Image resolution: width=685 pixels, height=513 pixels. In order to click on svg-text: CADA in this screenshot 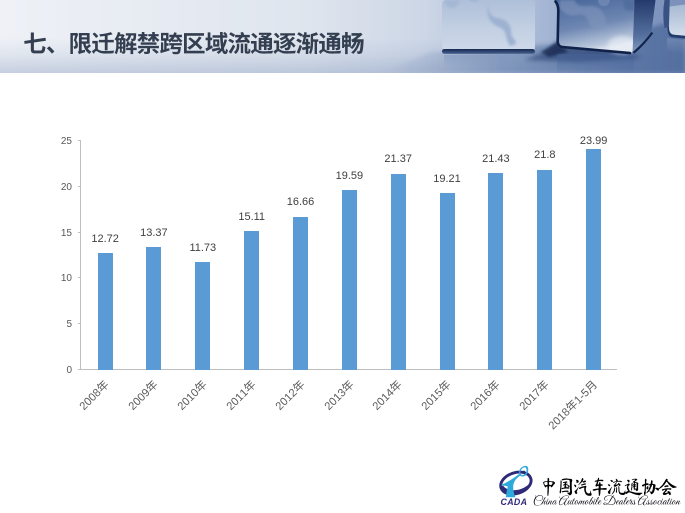, I will do `click(514, 502)`.